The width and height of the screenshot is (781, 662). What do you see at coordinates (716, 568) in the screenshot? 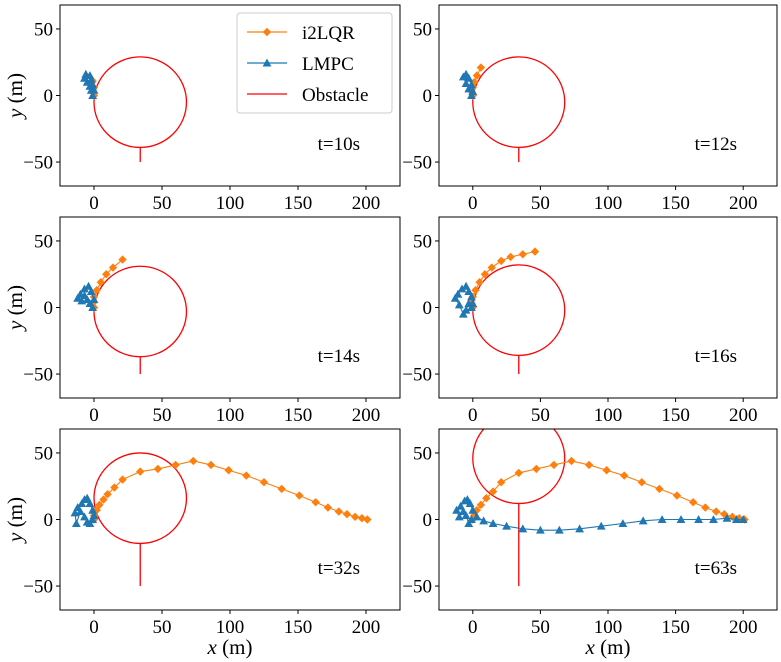
I see `time-label: t=63s` at bounding box center [716, 568].